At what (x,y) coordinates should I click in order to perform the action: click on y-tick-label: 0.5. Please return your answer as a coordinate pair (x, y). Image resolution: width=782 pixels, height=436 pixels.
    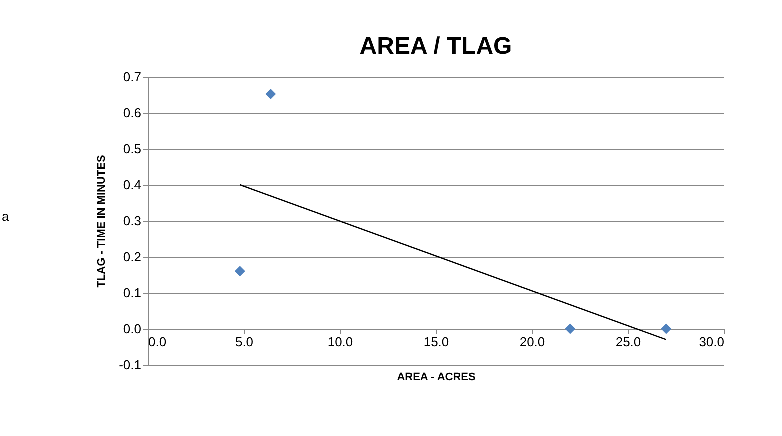
    Looking at the image, I should click on (132, 149).